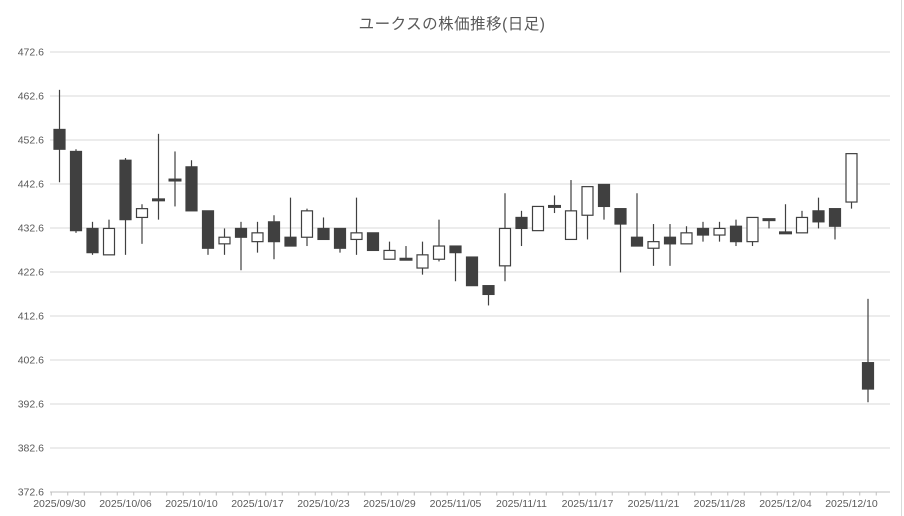  What do you see at coordinates (31, 229) in the screenshot?
I see `y-axis-label: 432.6` at bounding box center [31, 229].